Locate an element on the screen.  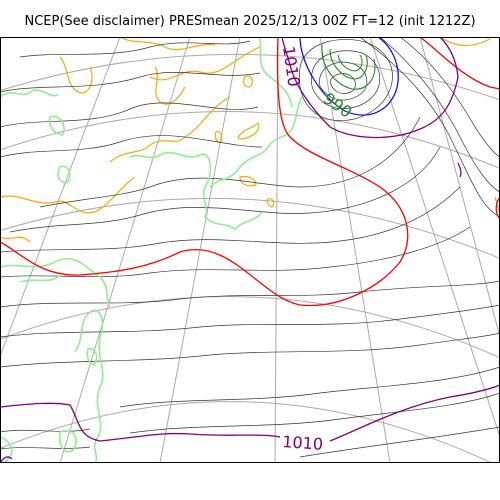
low-pressure-center is located at coordinates (349, 76).